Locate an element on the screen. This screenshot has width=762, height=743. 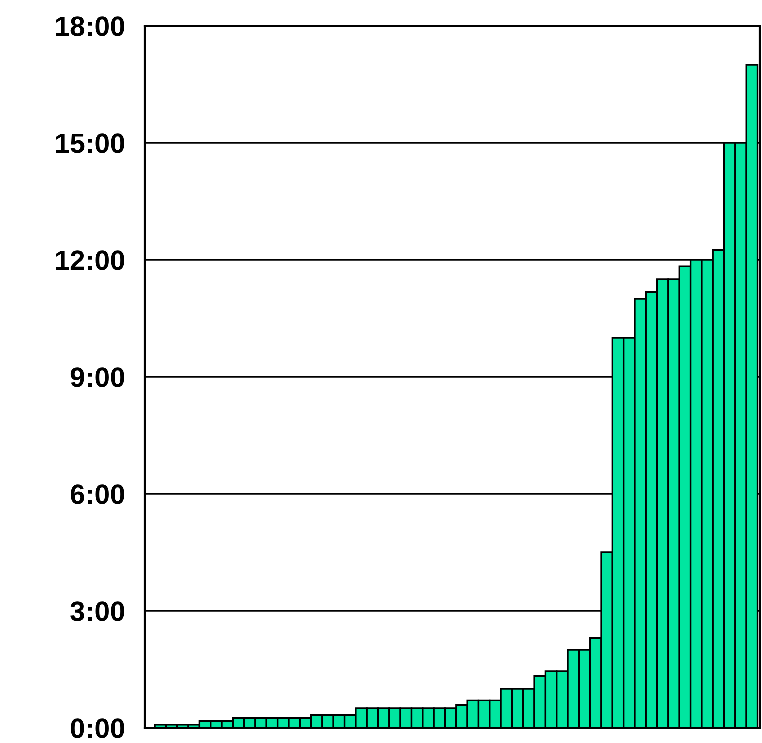
y-tick-label: 6:00 is located at coordinates (97, 494).